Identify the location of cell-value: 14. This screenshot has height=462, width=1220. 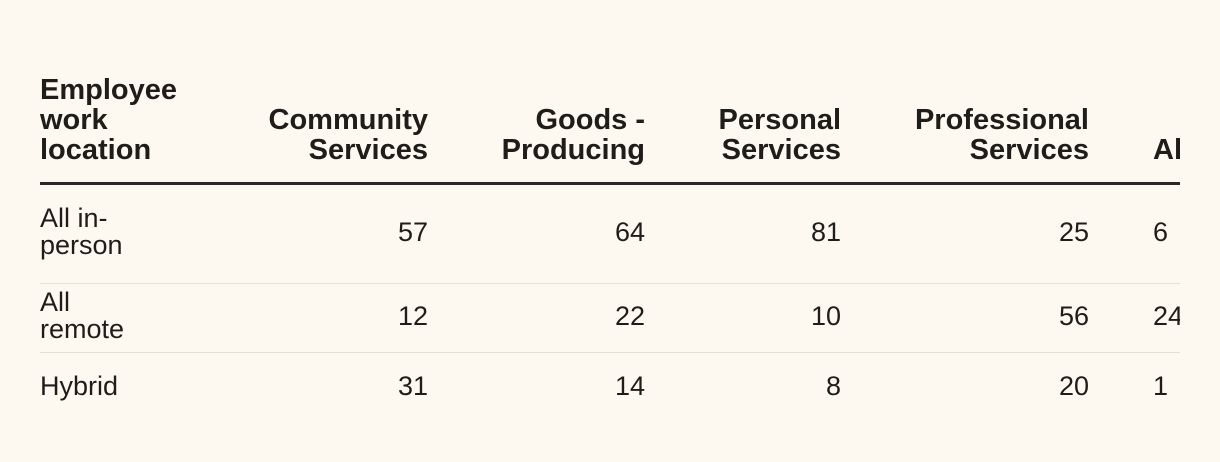
(629, 385).